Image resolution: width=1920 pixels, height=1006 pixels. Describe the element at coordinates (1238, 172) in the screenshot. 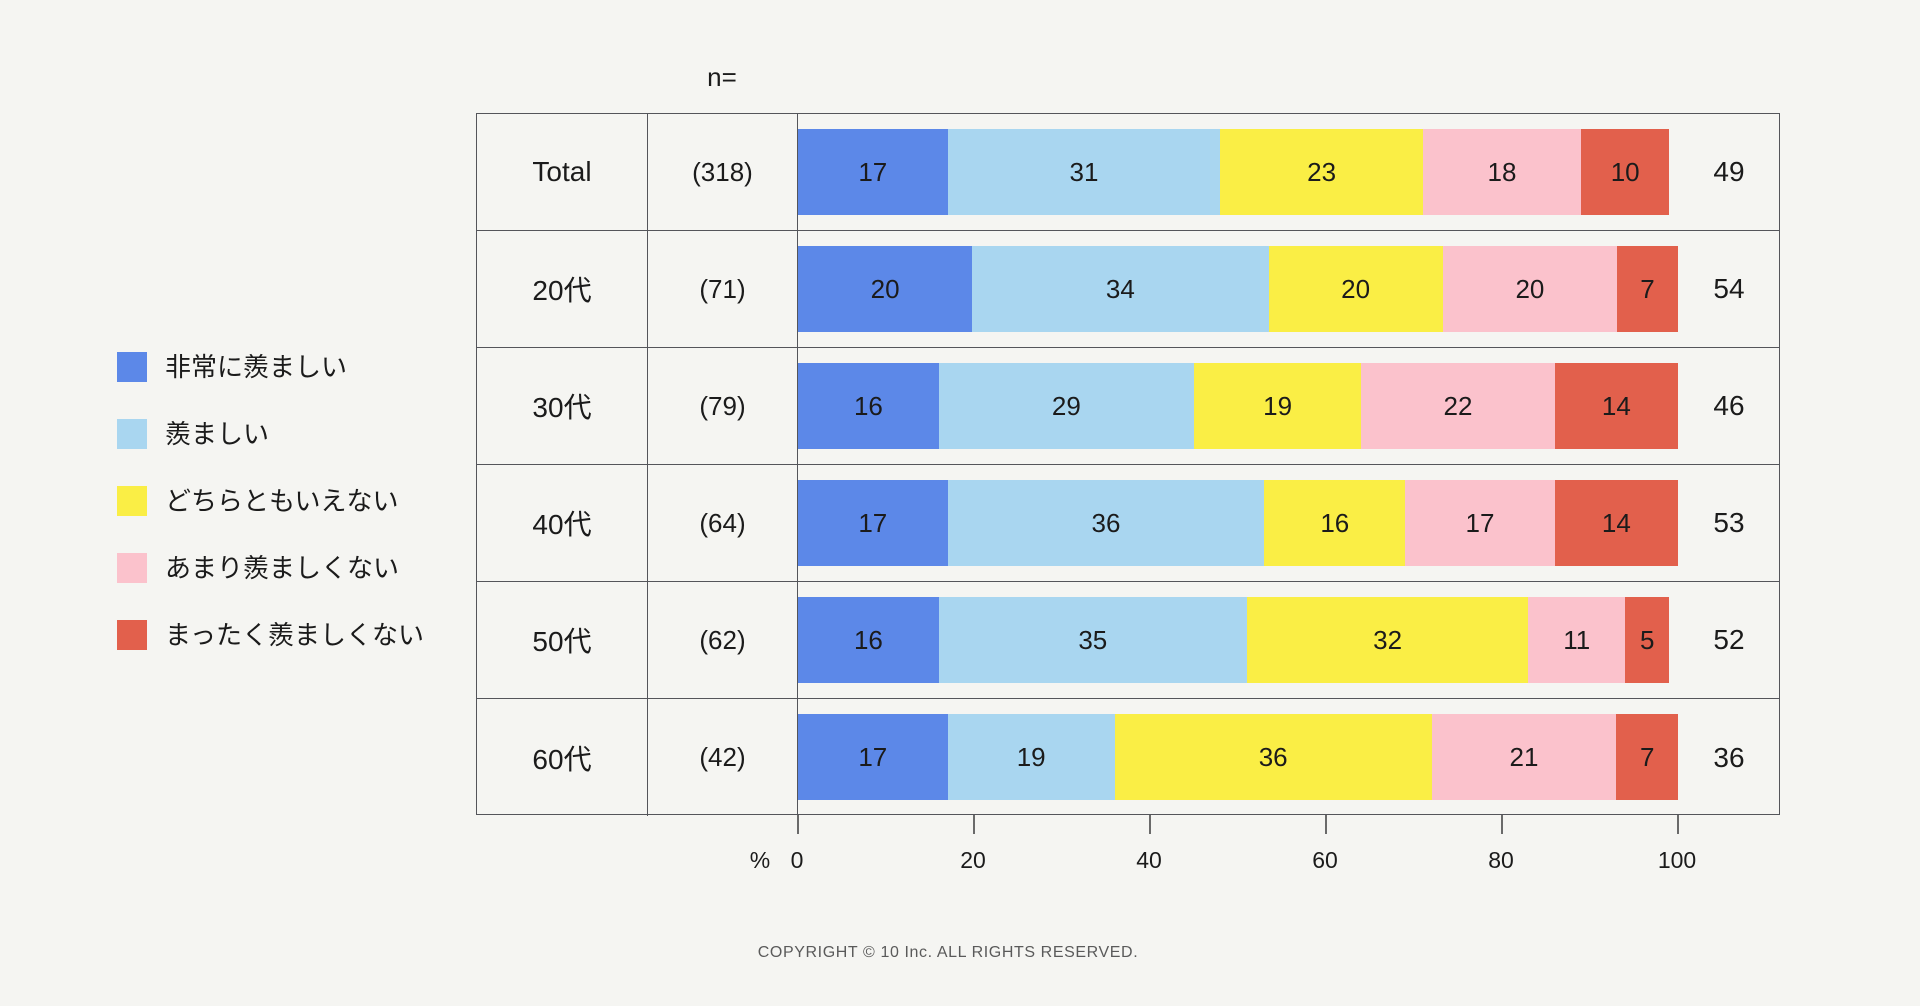

I see `stacked-bar: 17 31 23 18 10` at that location.